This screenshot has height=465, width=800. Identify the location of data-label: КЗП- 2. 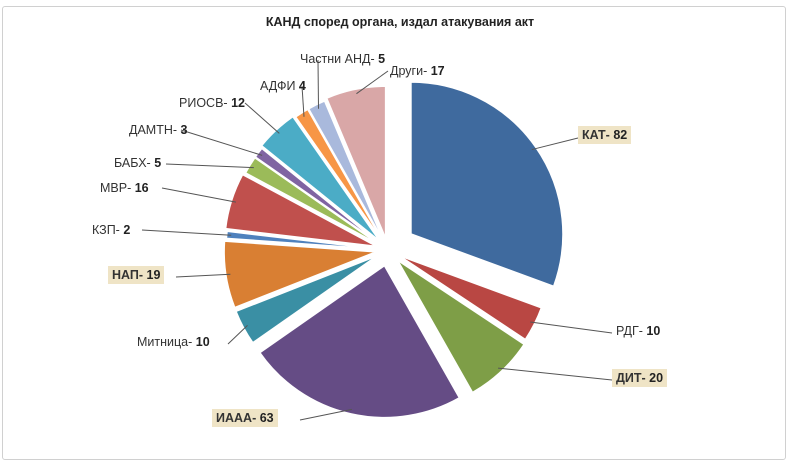
(111, 230).